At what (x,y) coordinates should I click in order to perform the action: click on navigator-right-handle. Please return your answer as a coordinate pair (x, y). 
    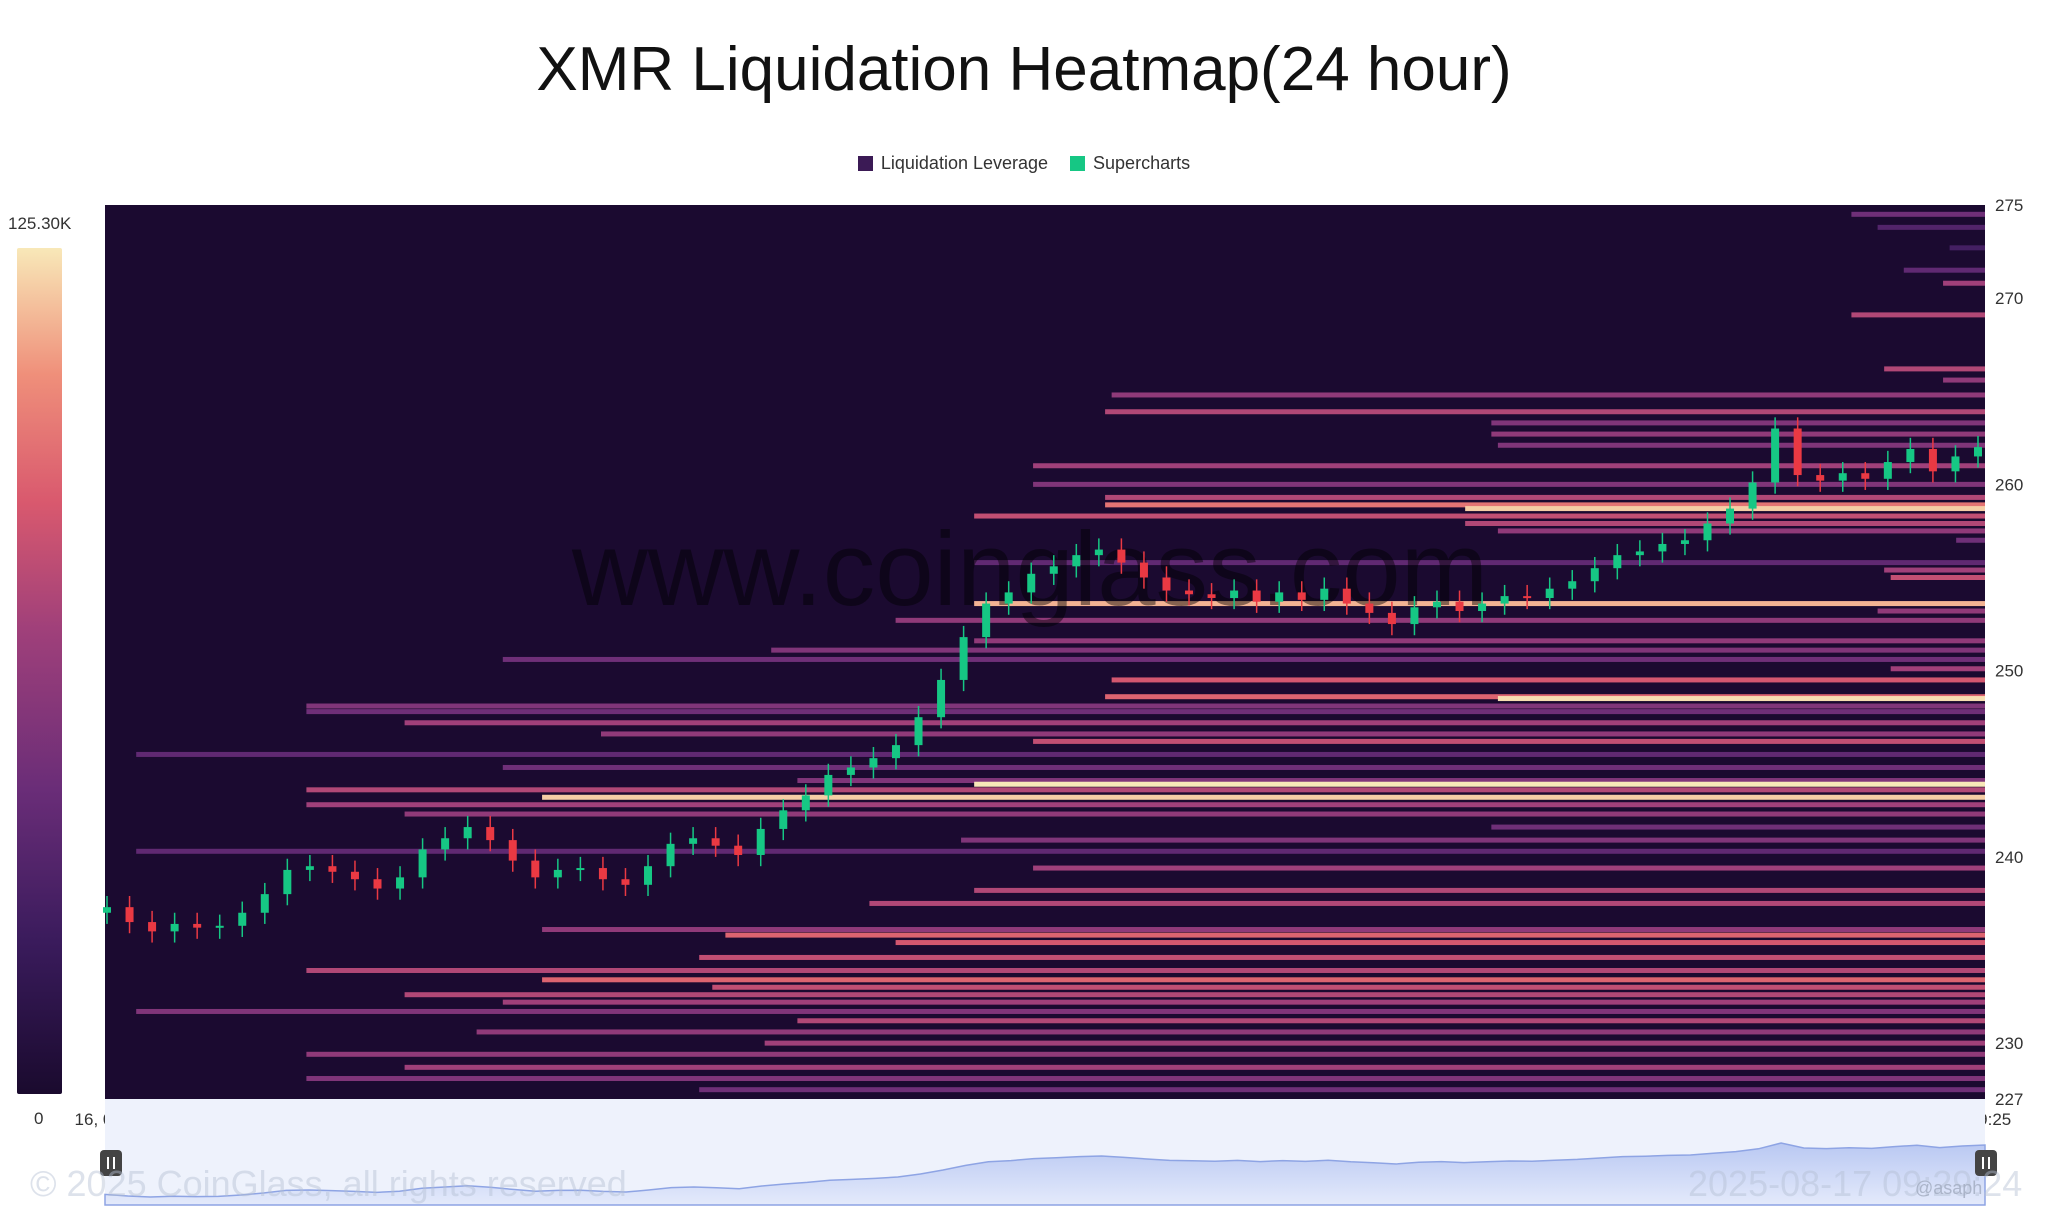
    Looking at the image, I should click on (1986, 1163).